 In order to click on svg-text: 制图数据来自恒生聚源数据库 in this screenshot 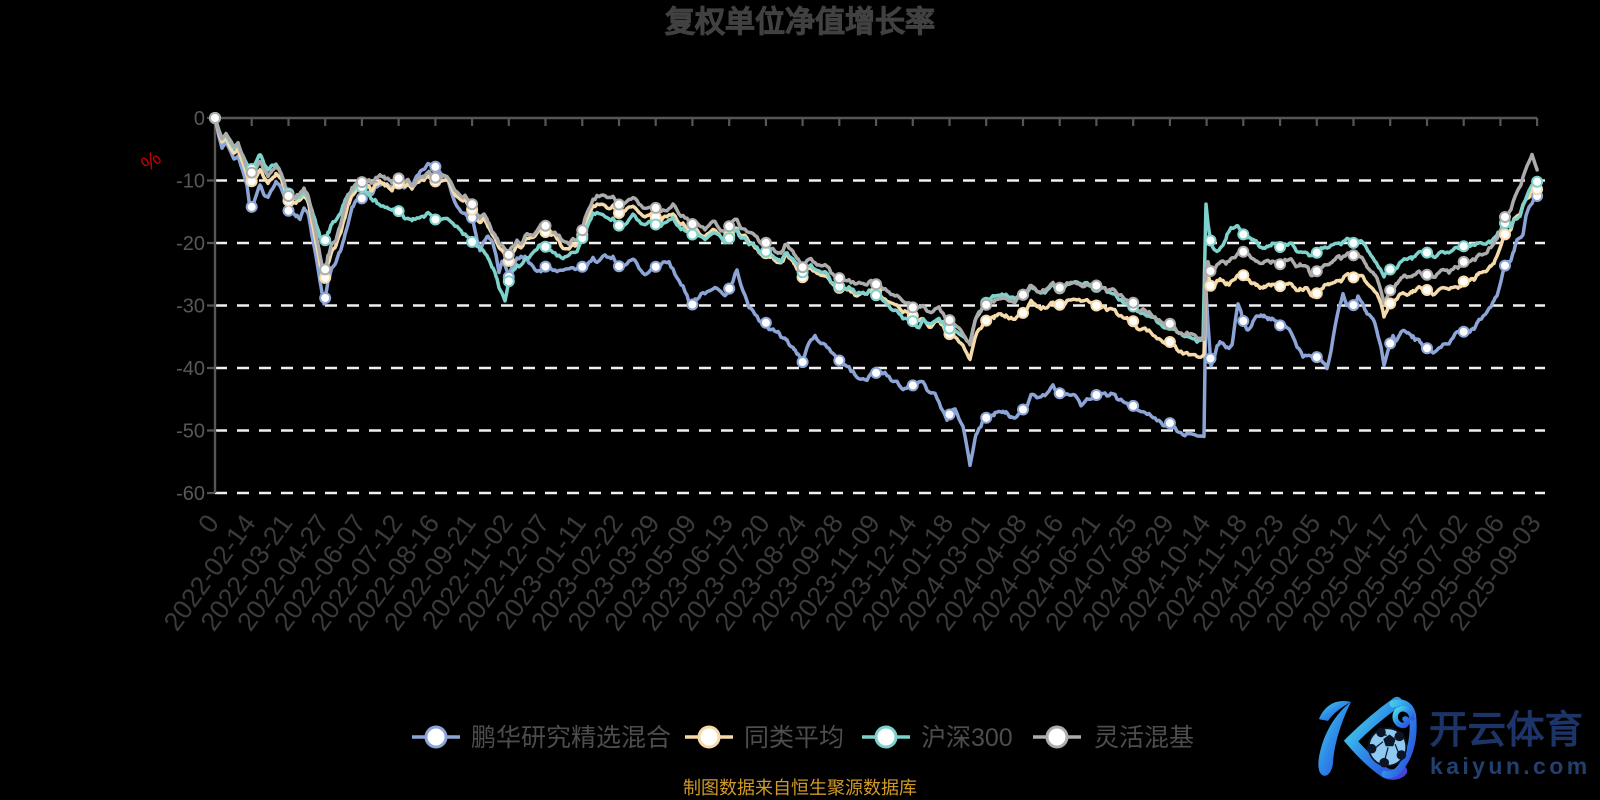, I will do `click(800, 788)`.